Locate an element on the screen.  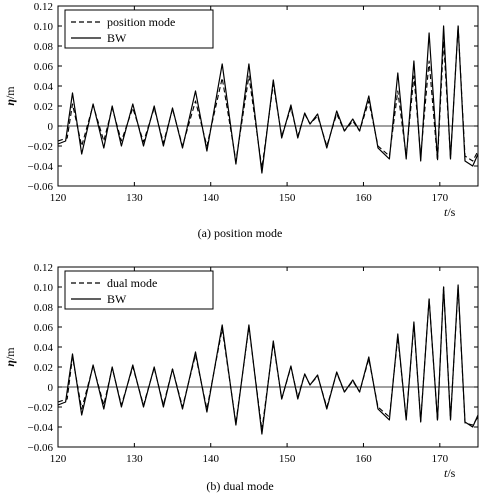
legend: dual mode BW is located at coordinates (139, 290).